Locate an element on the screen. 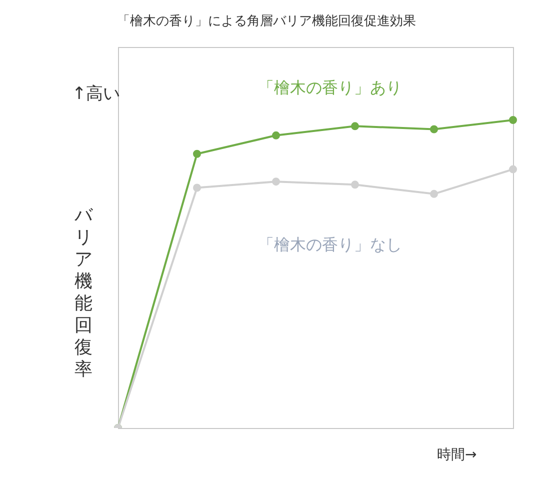  text: ↑高い is located at coordinates (96, 94).